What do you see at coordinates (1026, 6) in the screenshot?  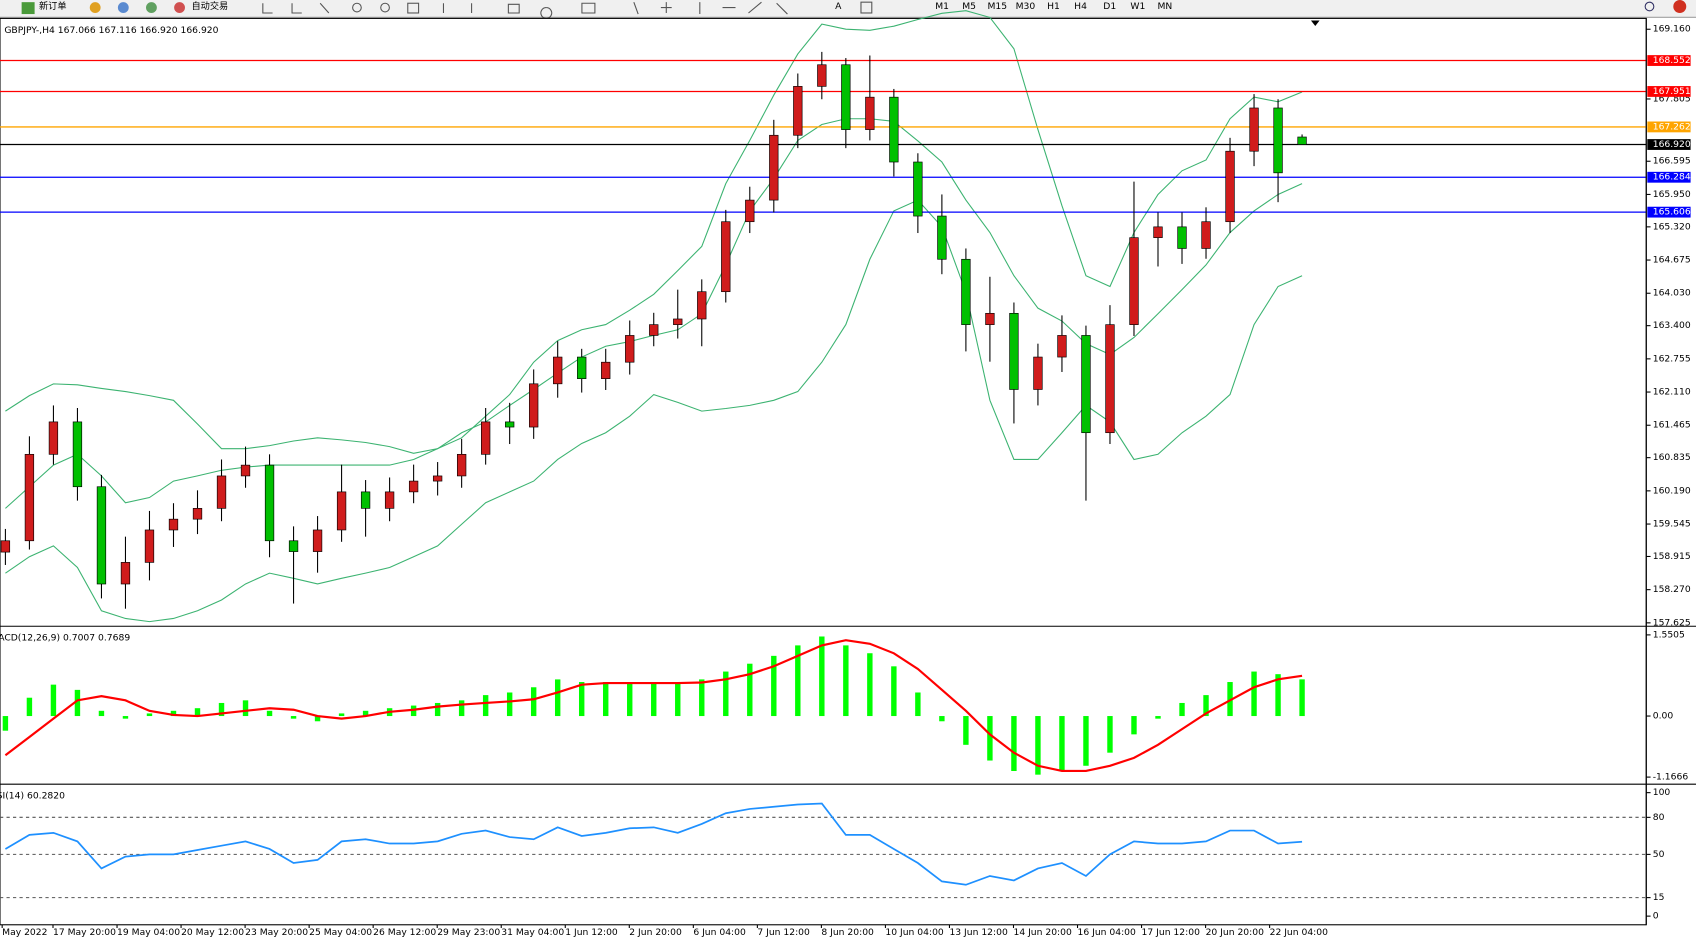 I see `timeframe-button: M30` at bounding box center [1026, 6].